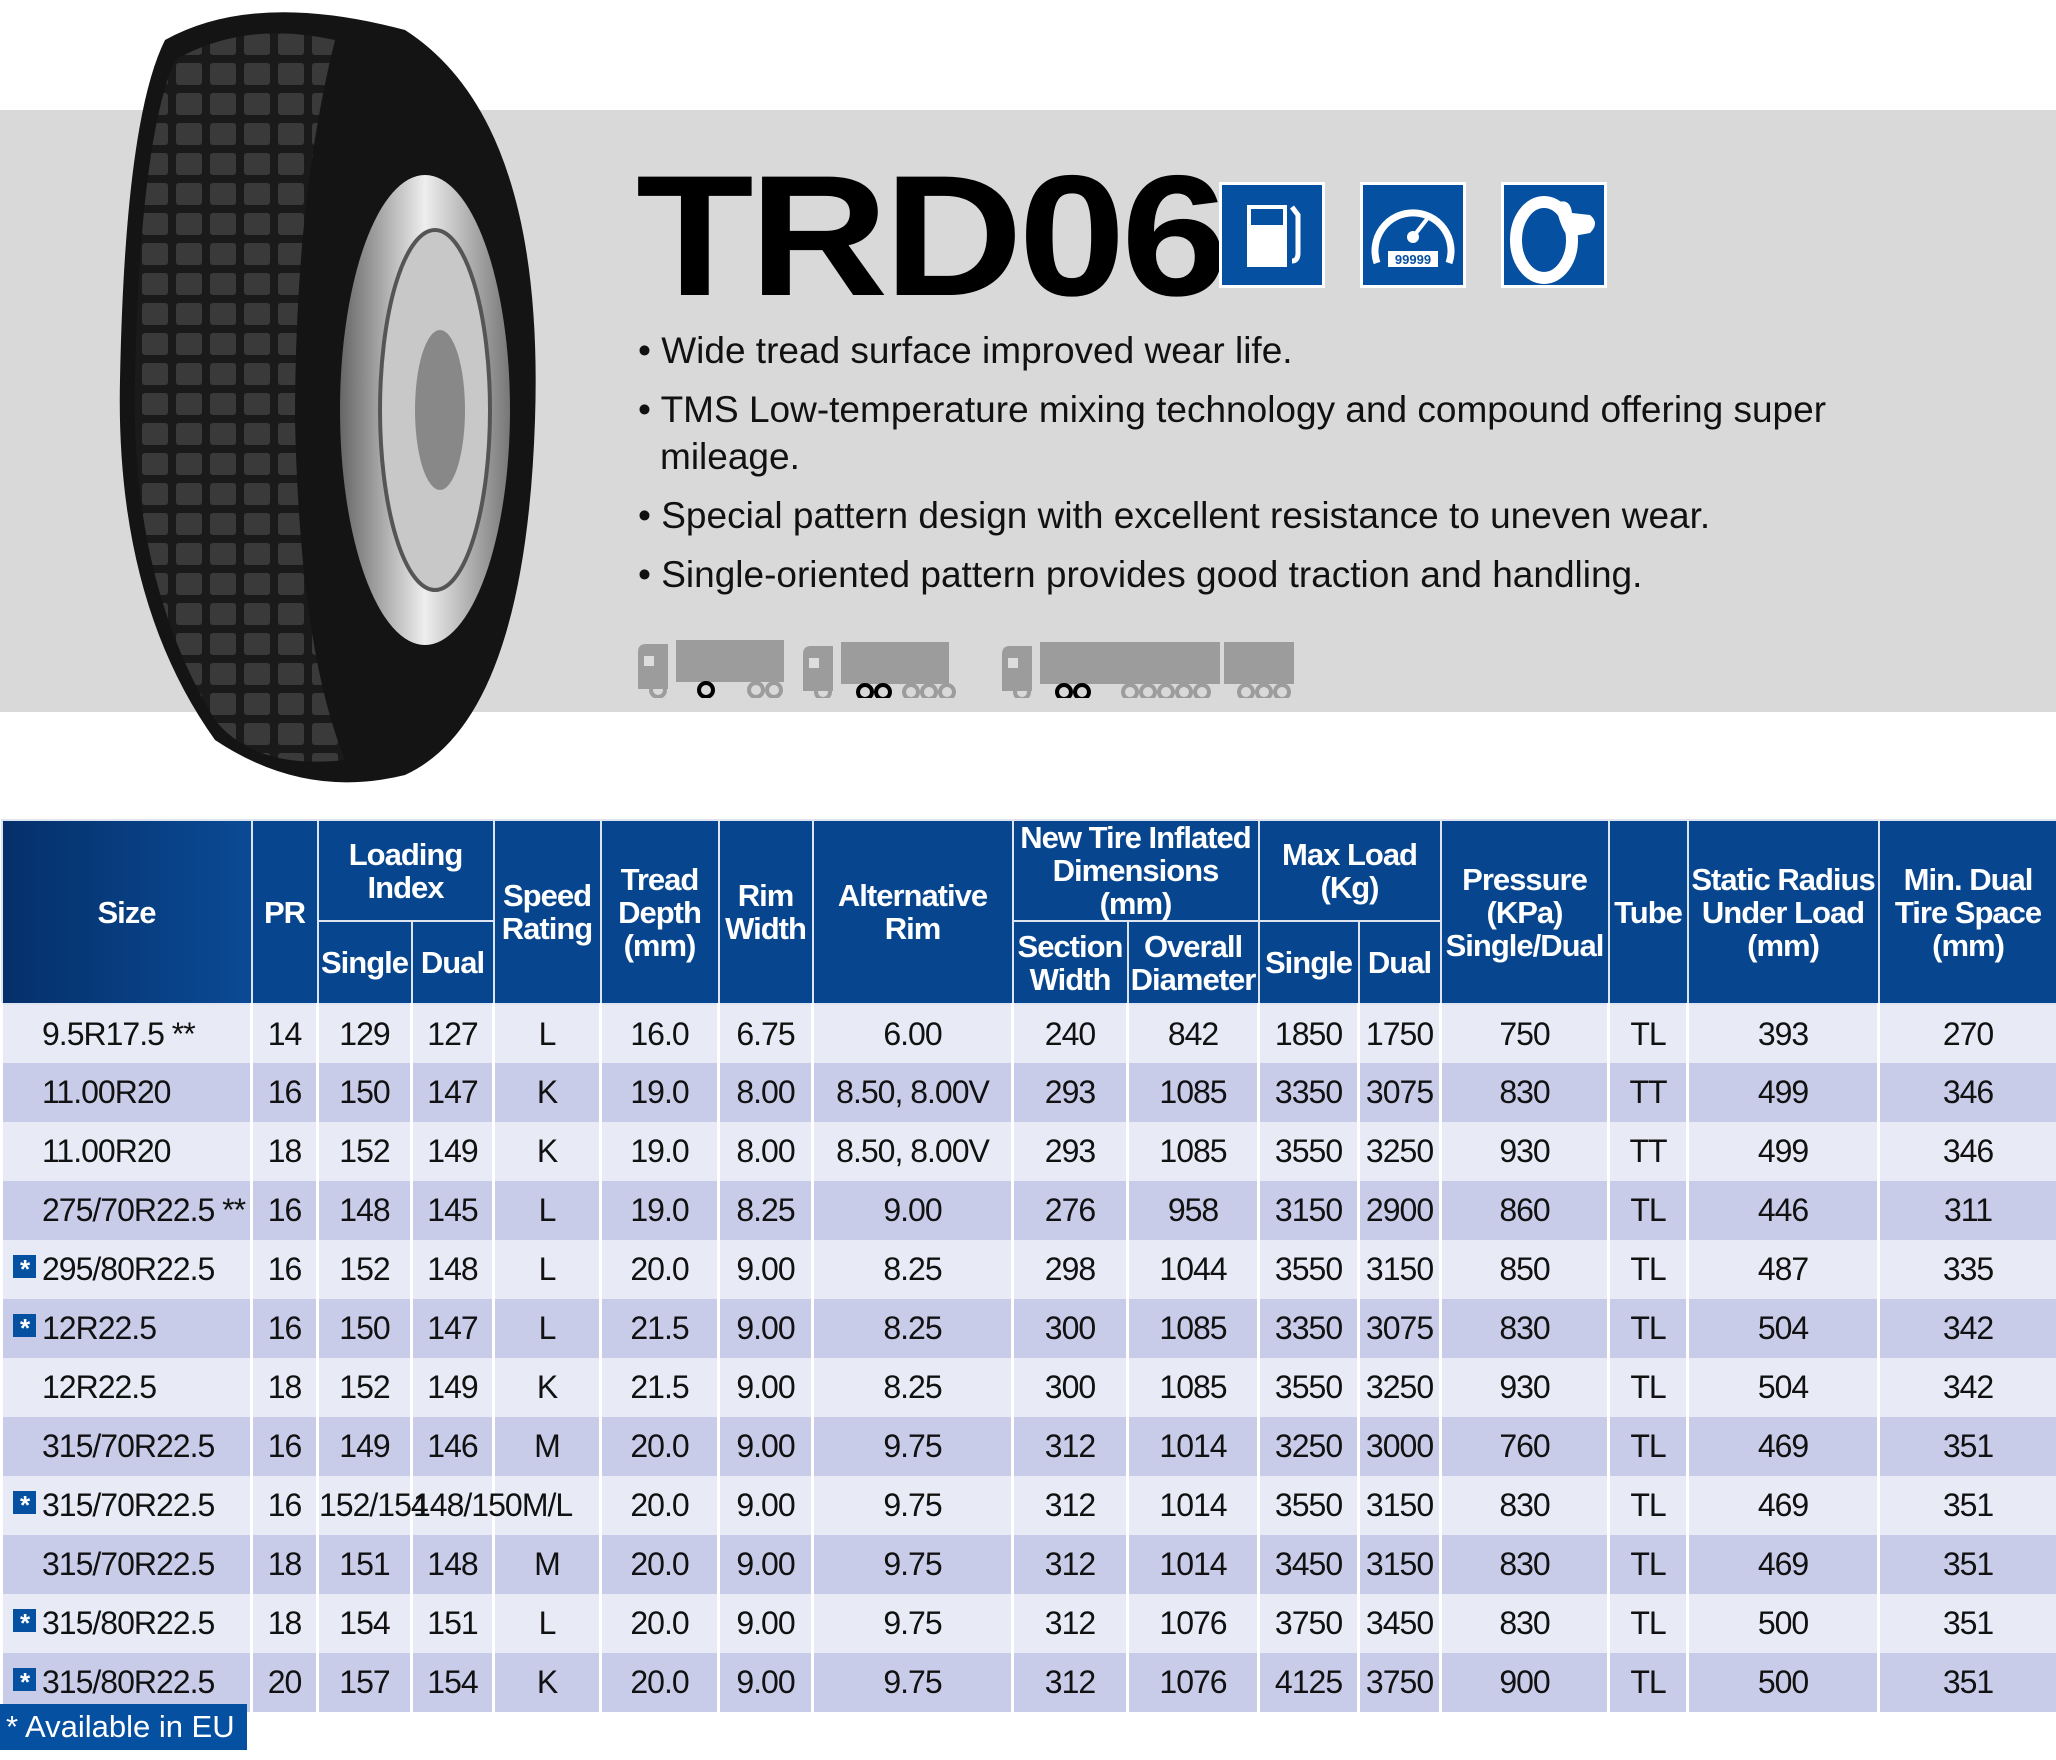 The width and height of the screenshot is (2056, 1760). What do you see at coordinates (966, 669) in the screenshot?
I see `application-icons` at bounding box center [966, 669].